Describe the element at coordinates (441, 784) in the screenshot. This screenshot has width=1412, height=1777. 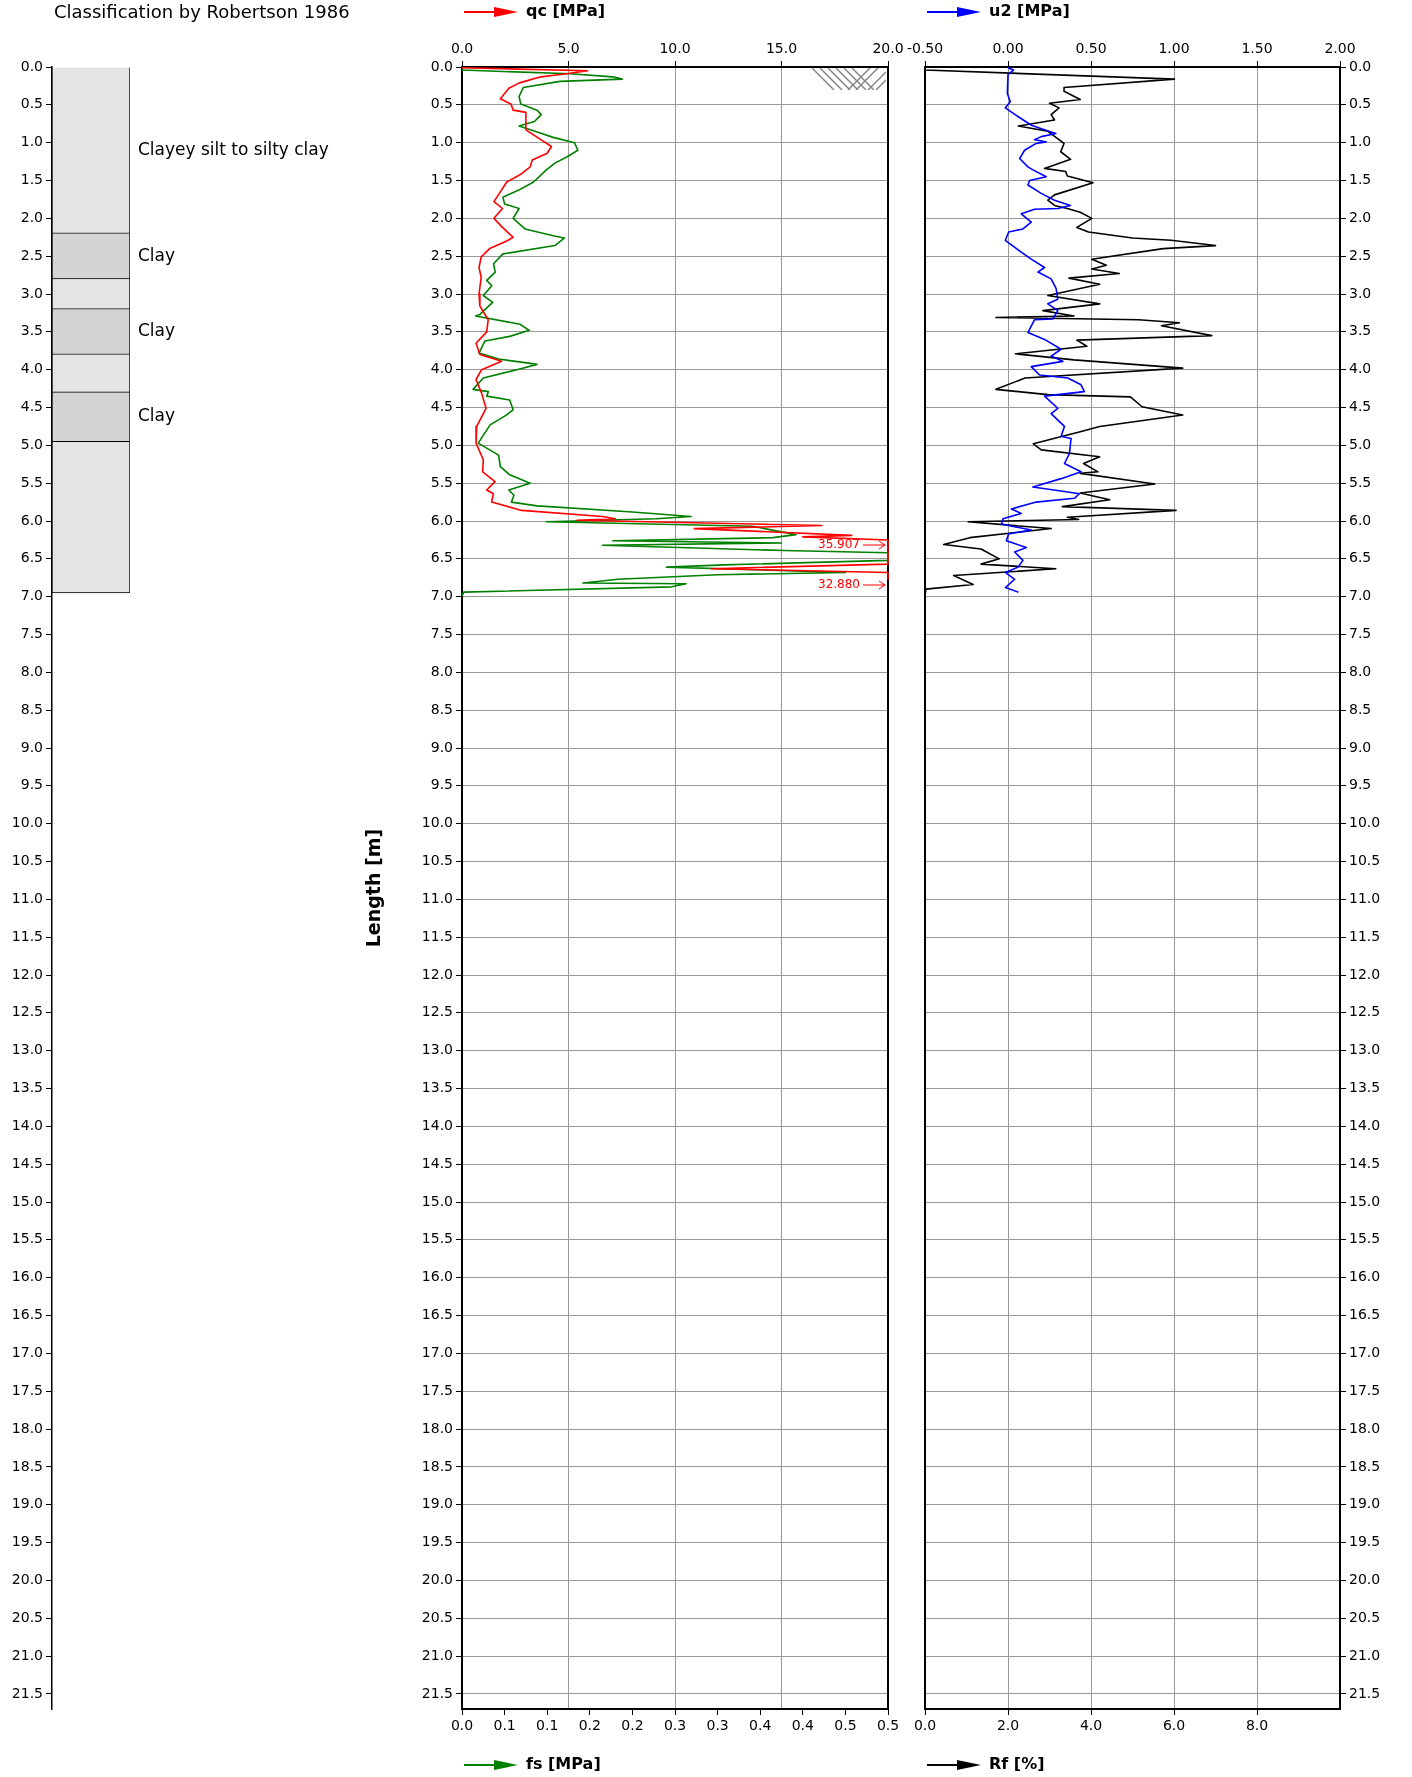
I see `y-tick-label: 9.5` at that location.